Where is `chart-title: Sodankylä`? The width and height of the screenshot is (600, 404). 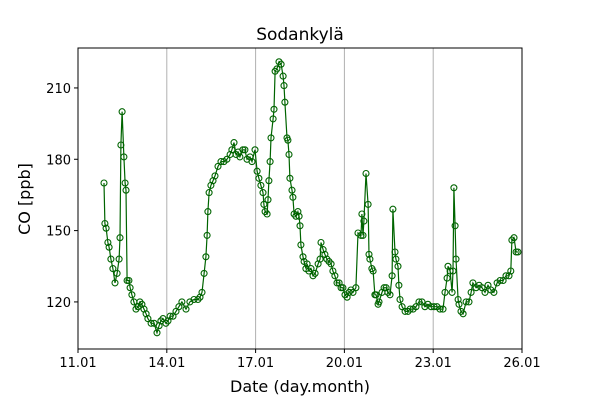
chart-title: Sodankylä is located at coordinates (300, 35).